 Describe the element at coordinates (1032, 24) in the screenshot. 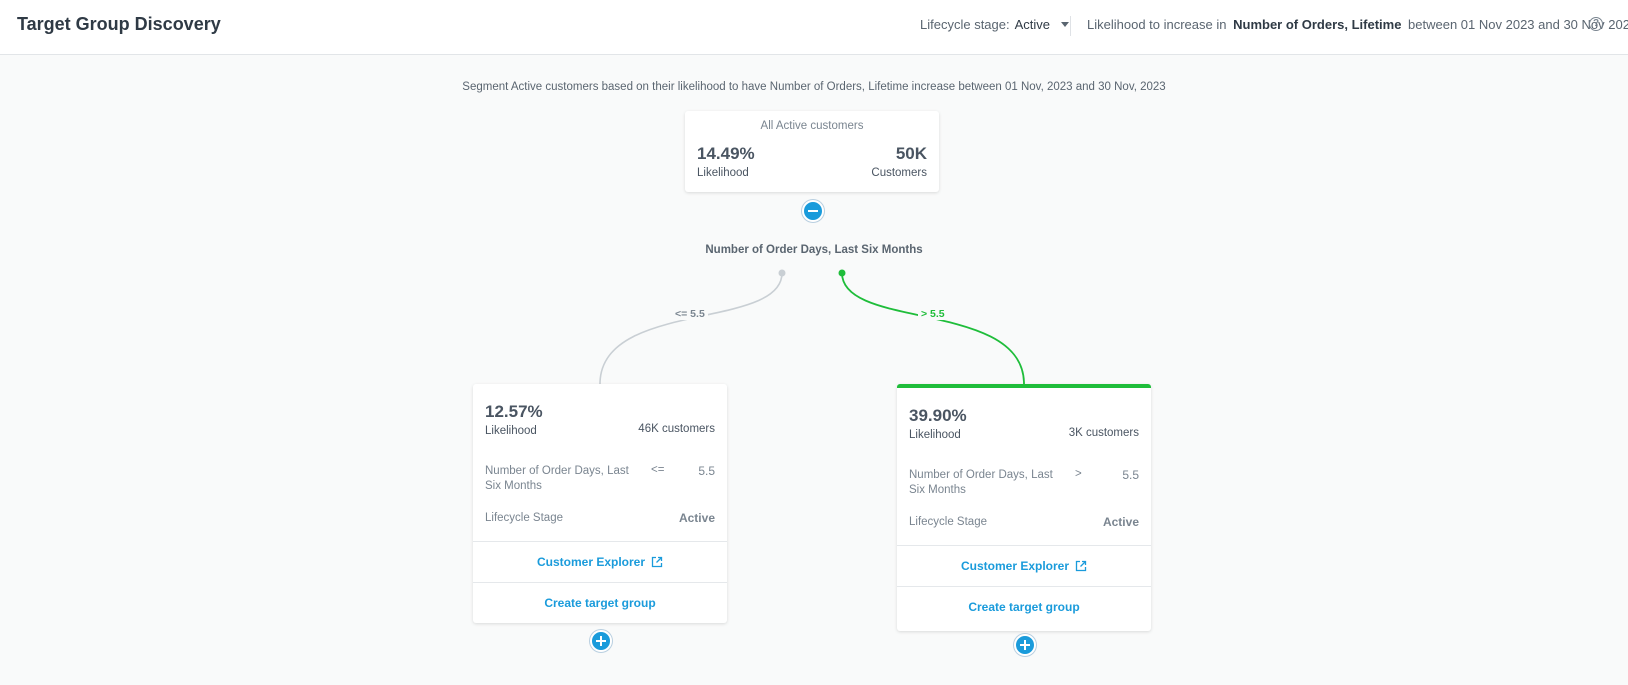

I see `lifecycle-stage-value: Active` at that location.